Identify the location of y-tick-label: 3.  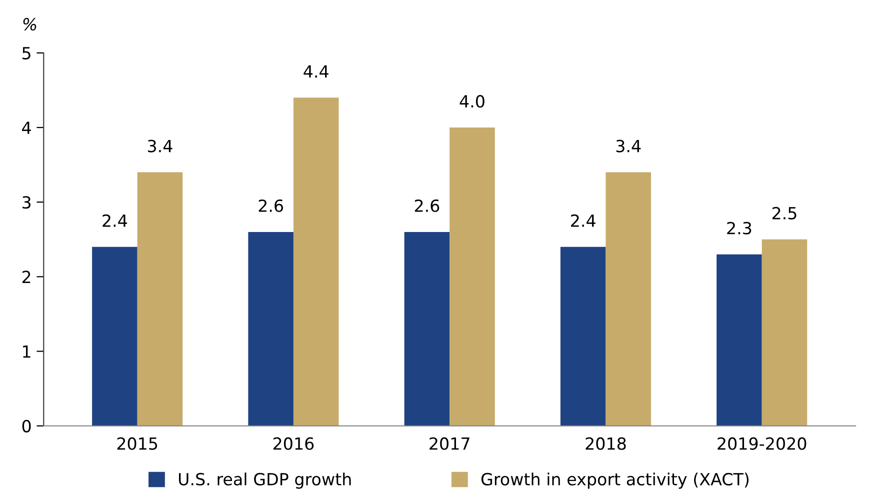
(26, 202).